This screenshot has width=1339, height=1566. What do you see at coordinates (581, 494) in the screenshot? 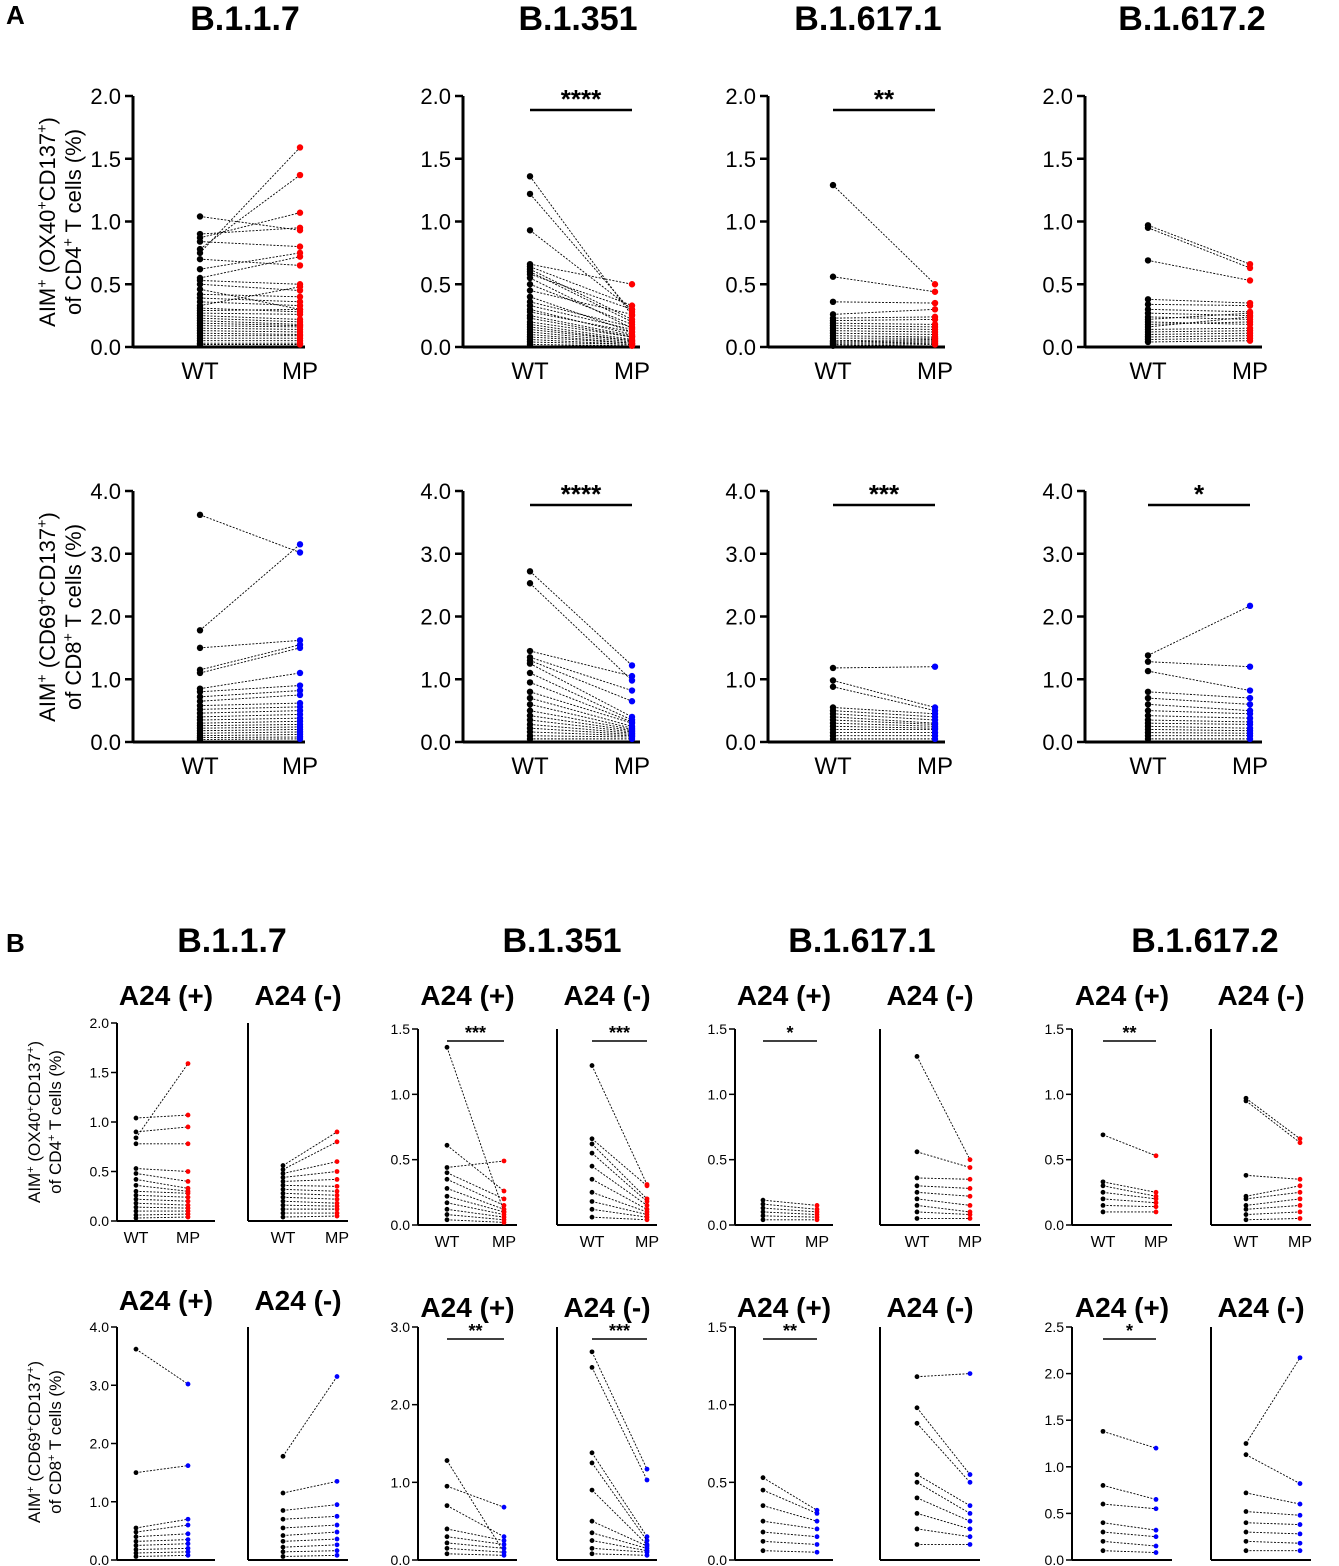
I see `significance-label: ****` at bounding box center [581, 494].